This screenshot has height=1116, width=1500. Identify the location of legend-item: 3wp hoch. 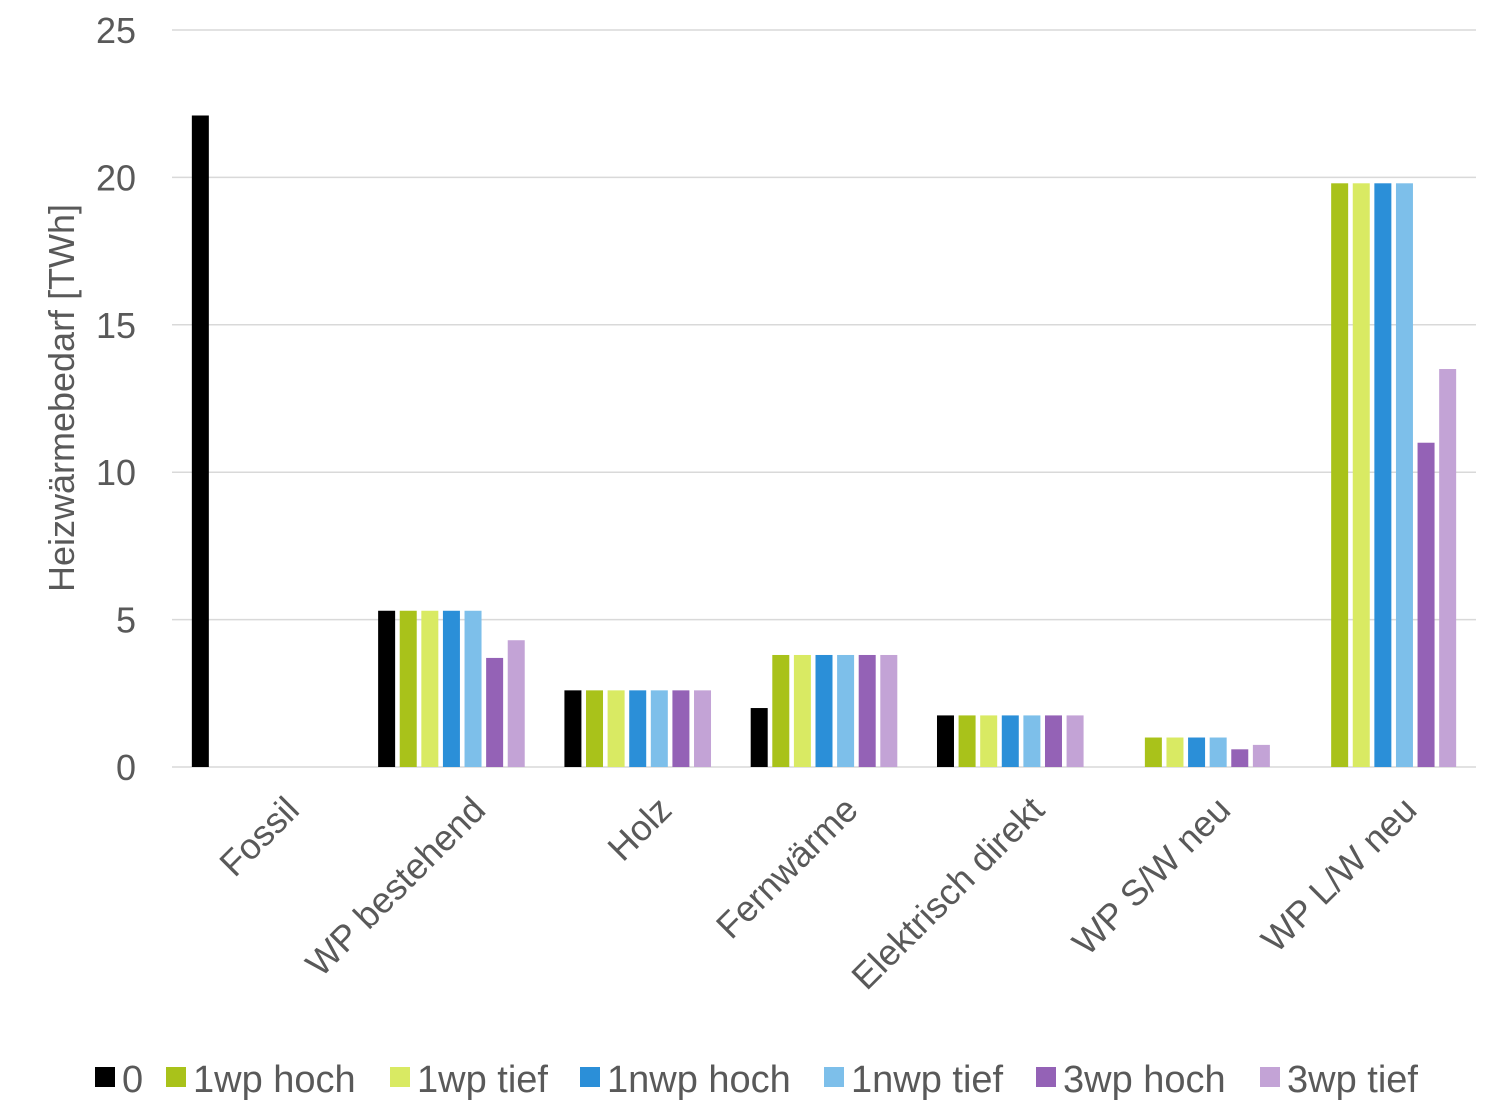
(1131, 1080).